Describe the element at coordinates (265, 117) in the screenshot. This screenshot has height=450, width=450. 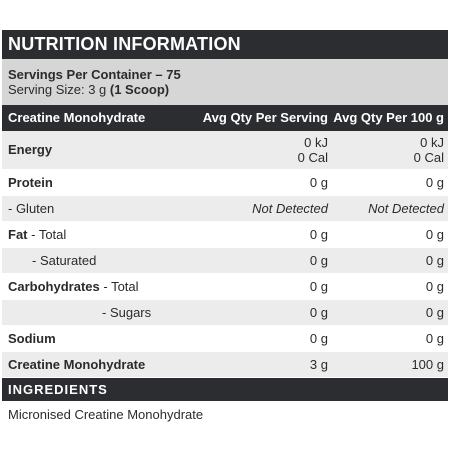
I see `header-per-serving: Avg Qty Per Serving` at that location.